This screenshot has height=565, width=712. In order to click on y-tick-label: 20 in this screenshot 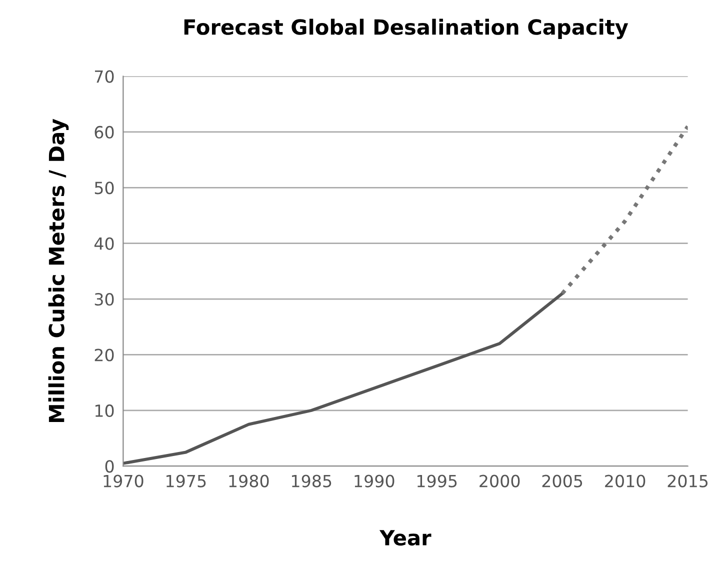, I will do `click(104, 355)`.